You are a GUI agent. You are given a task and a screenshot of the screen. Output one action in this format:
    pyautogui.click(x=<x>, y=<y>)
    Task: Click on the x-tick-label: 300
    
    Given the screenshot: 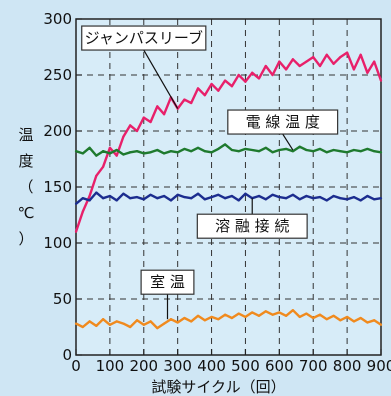 What is the action you would take?
    pyautogui.click(x=177, y=366)
    